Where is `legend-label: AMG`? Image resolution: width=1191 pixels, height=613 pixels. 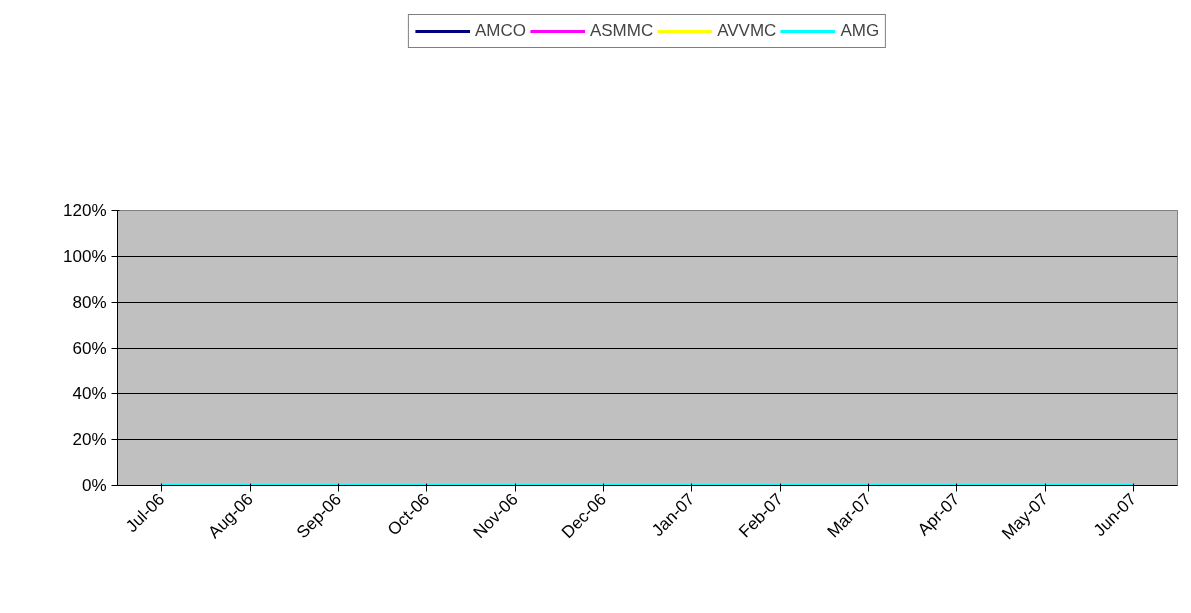
legend-label: AMG is located at coordinates (860, 31).